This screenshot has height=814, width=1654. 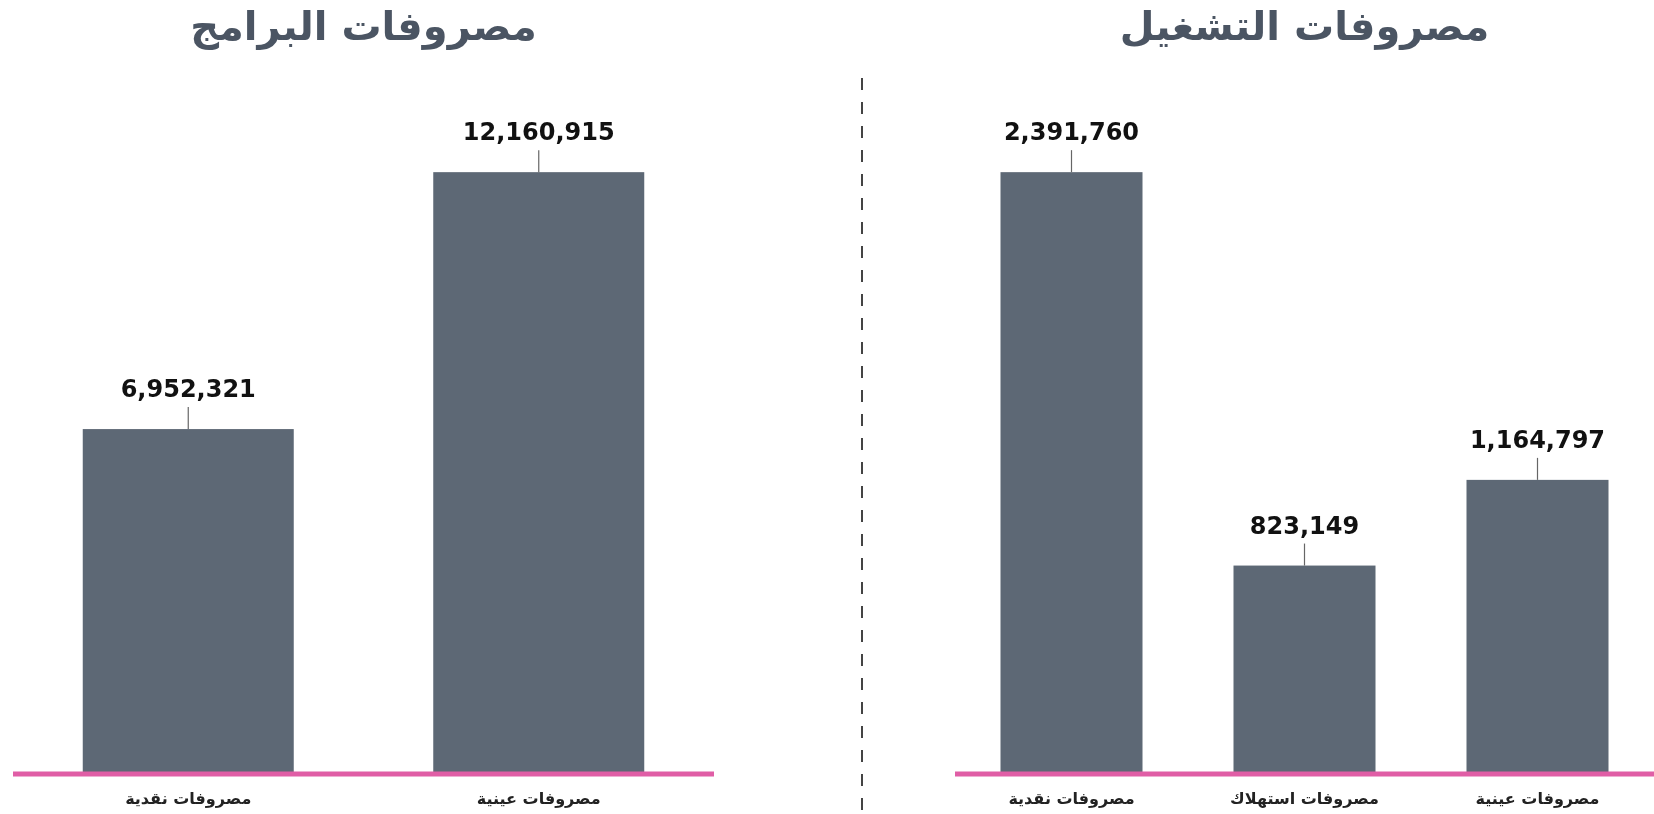 I want to click on data-label: 823,149, so click(x=1304, y=525).